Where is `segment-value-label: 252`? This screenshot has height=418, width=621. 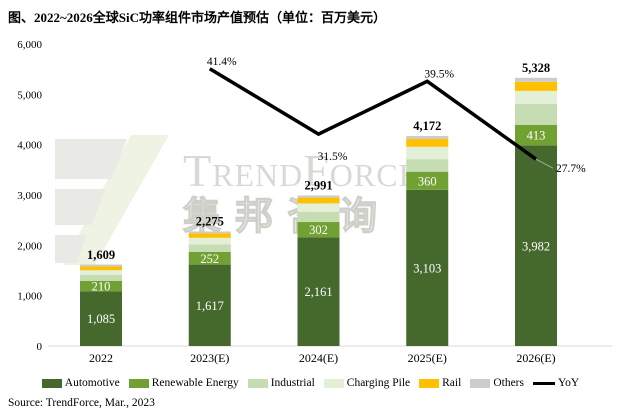
segment-value-label: 252 is located at coordinates (209, 259).